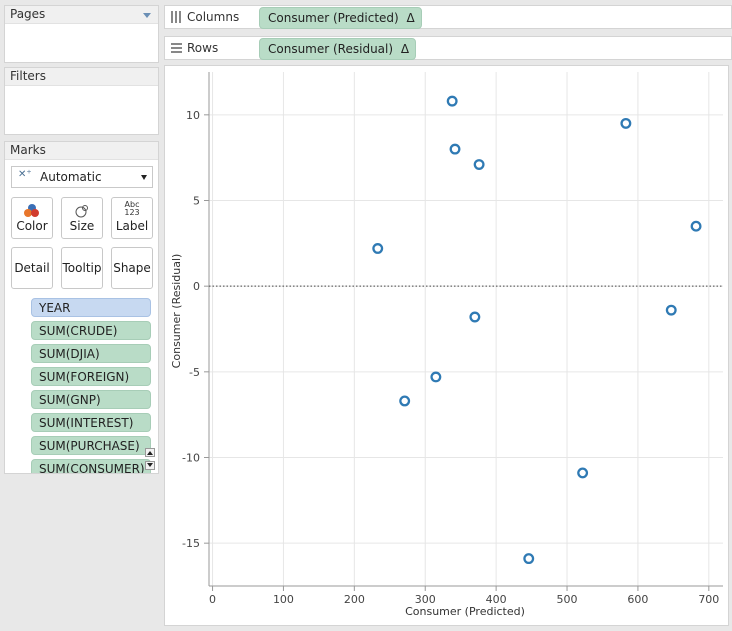 The image size is (732, 631). Describe the element at coordinates (81, 34) in the screenshot. I see `pages-card: Pages` at that location.